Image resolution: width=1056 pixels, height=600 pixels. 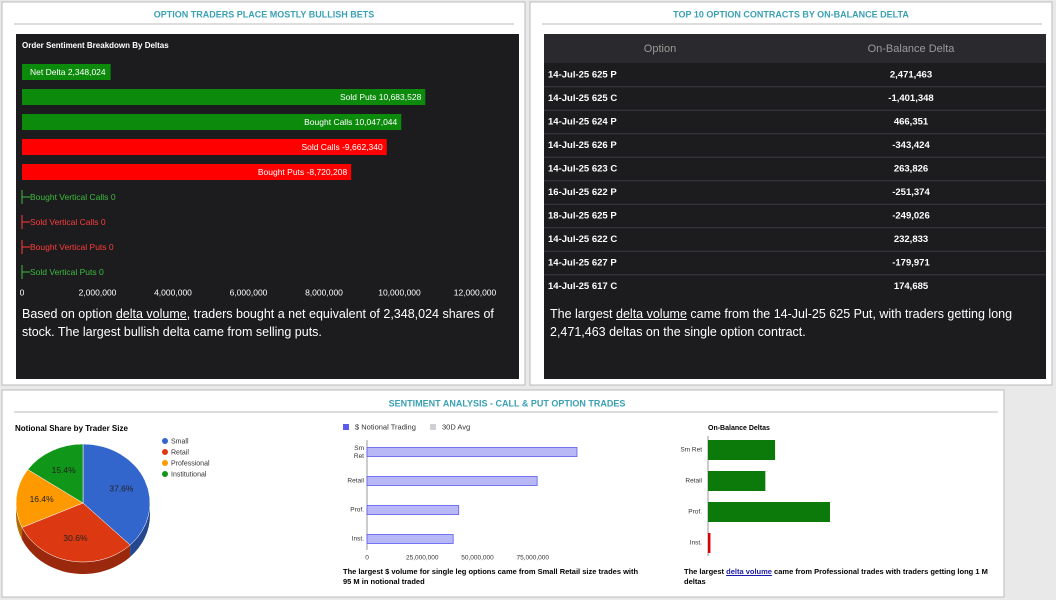 I want to click on category: Sold Vertical Calls, so click(x=64, y=222).